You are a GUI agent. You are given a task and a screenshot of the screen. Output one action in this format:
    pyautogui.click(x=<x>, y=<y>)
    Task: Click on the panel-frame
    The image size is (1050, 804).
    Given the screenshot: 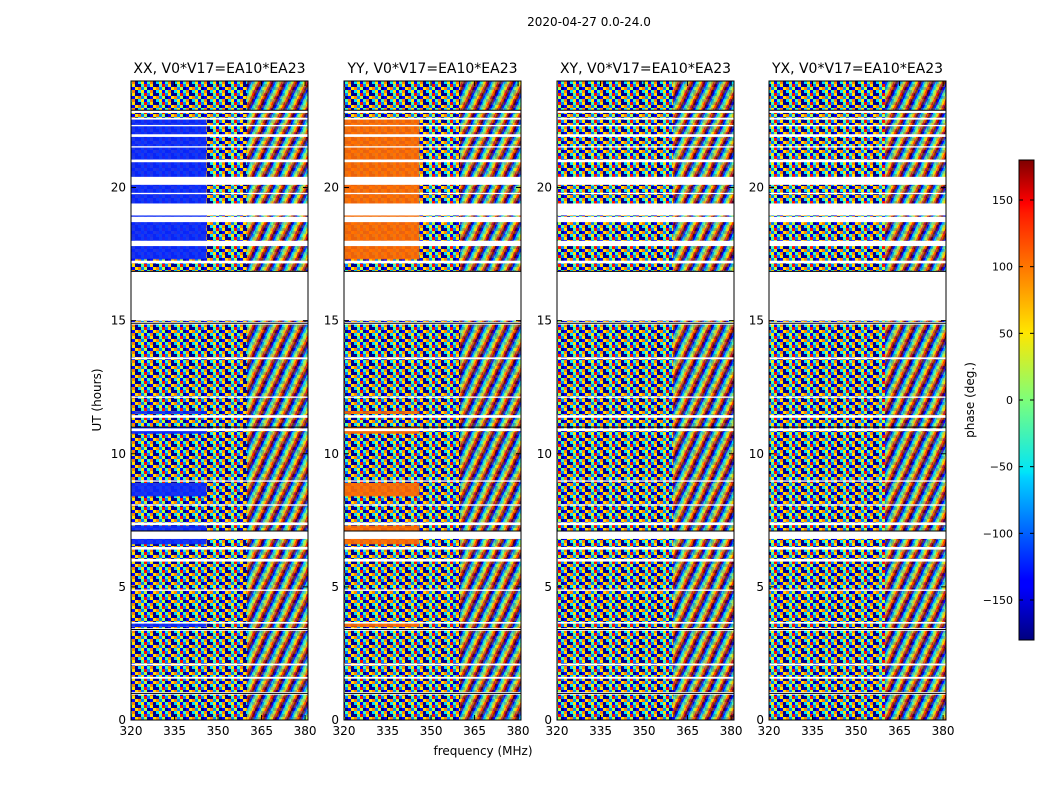 What is the action you would take?
    pyautogui.click(x=645, y=400)
    